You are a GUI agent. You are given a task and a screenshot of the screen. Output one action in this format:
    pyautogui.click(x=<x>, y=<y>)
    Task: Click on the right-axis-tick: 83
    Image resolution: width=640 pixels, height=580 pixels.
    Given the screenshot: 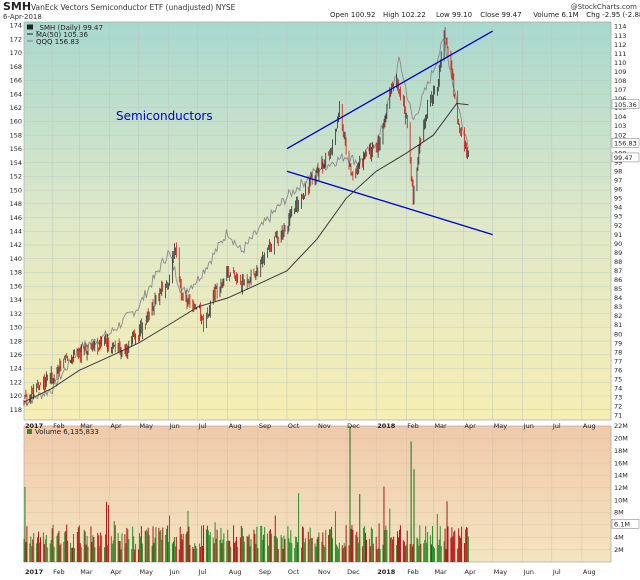 What is the action you would take?
    pyautogui.click(x=618, y=307)
    